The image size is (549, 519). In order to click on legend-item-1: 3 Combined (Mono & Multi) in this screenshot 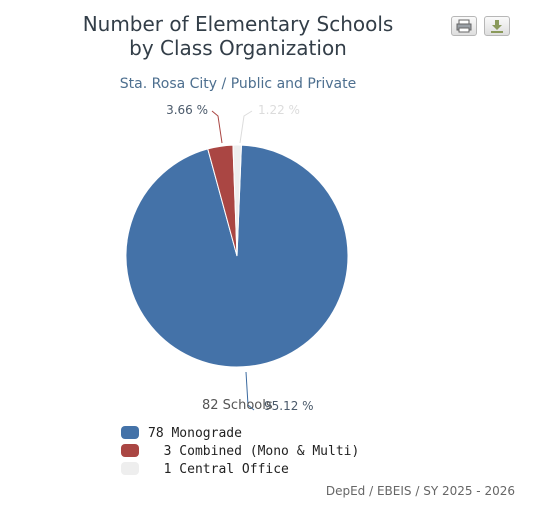, I will do `click(253, 451)`.